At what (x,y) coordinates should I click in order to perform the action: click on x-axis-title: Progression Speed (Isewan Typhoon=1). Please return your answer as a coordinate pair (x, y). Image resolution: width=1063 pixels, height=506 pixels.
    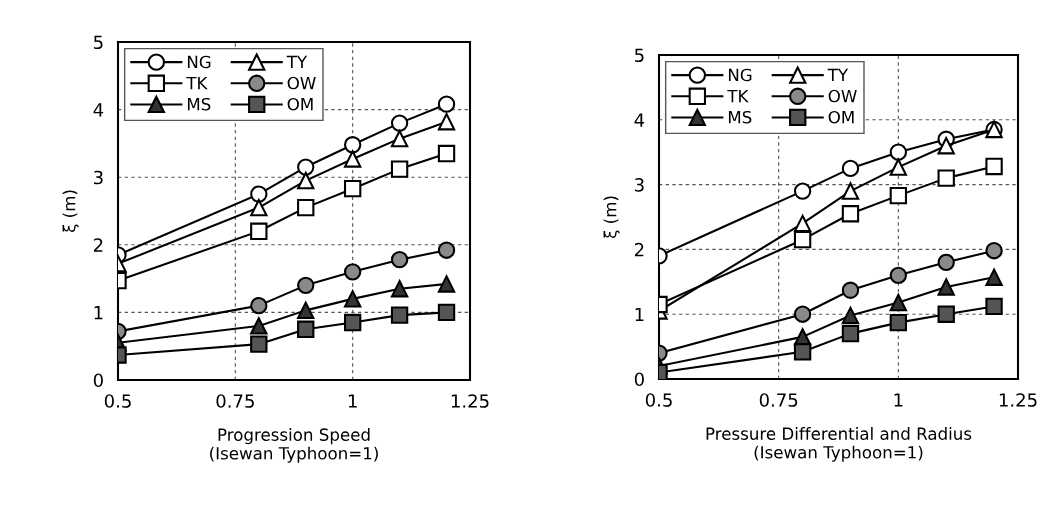
    Looking at the image, I should click on (294, 445).